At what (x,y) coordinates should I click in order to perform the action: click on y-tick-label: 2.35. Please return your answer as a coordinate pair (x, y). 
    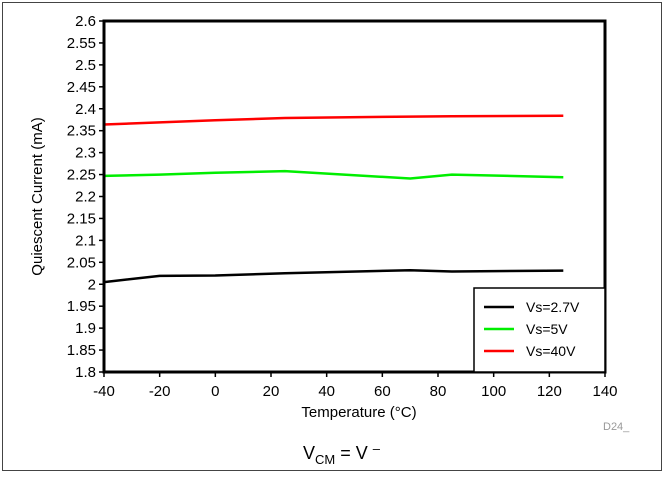
    Looking at the image, I should click on (81, 131).